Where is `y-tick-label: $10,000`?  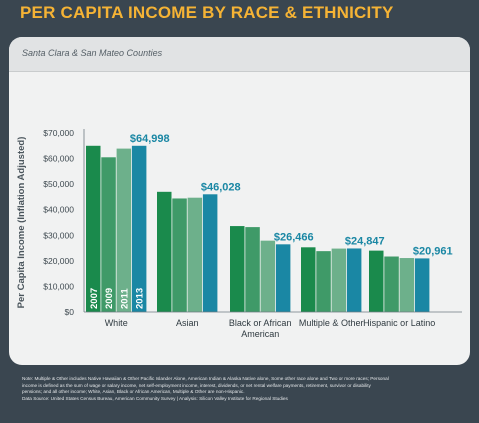 y-tick-label: $10,000 is located at coordinates (58, 286).